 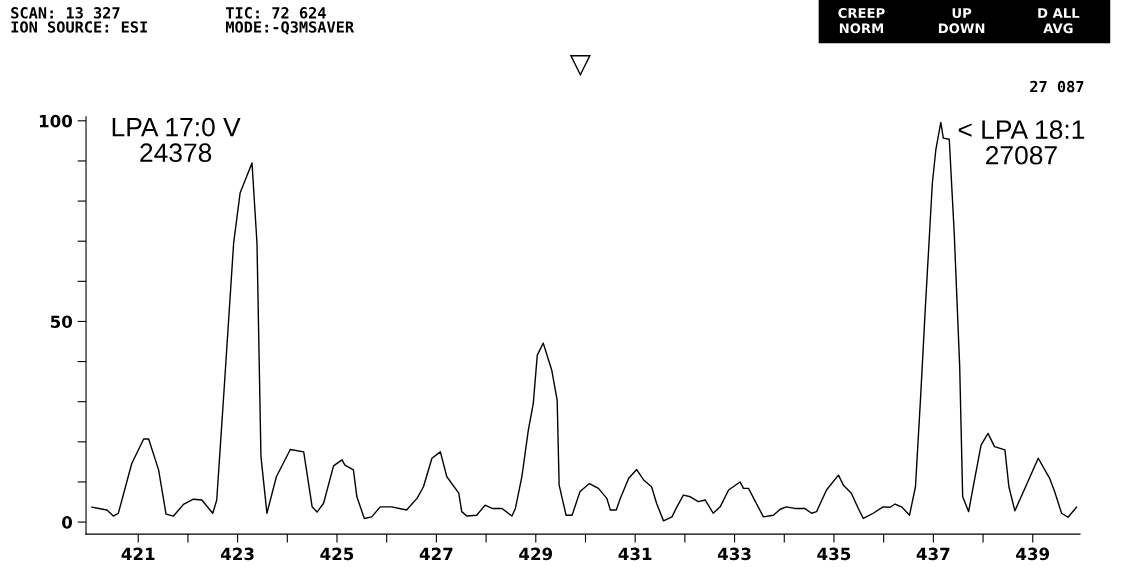 What do you see at coordinates (275, 13) in the screenshot?
I see `text: TIC: 72 624` at bounding box center [275, 13].